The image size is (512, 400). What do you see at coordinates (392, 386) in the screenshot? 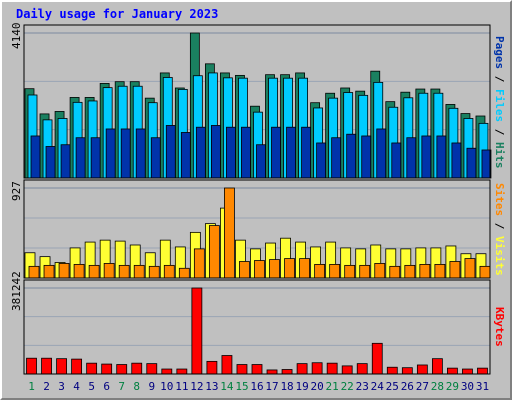
I see `x-tick-label-day-25: 25` at bounding box center [392, 386].